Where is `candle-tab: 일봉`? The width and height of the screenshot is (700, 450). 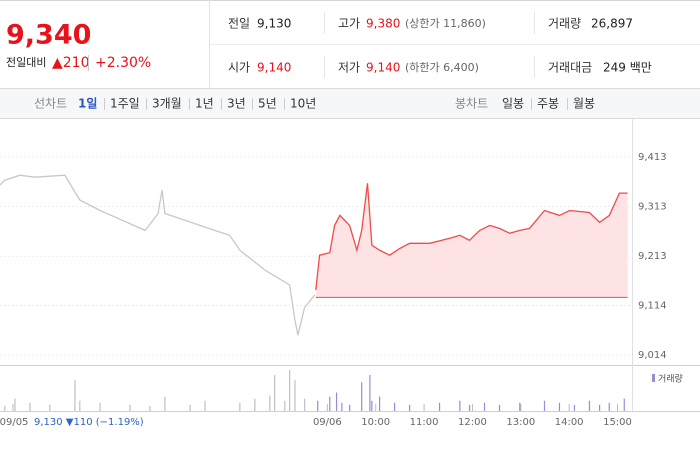 candle-tab: 일봉 is located at coordinates (513, 104).